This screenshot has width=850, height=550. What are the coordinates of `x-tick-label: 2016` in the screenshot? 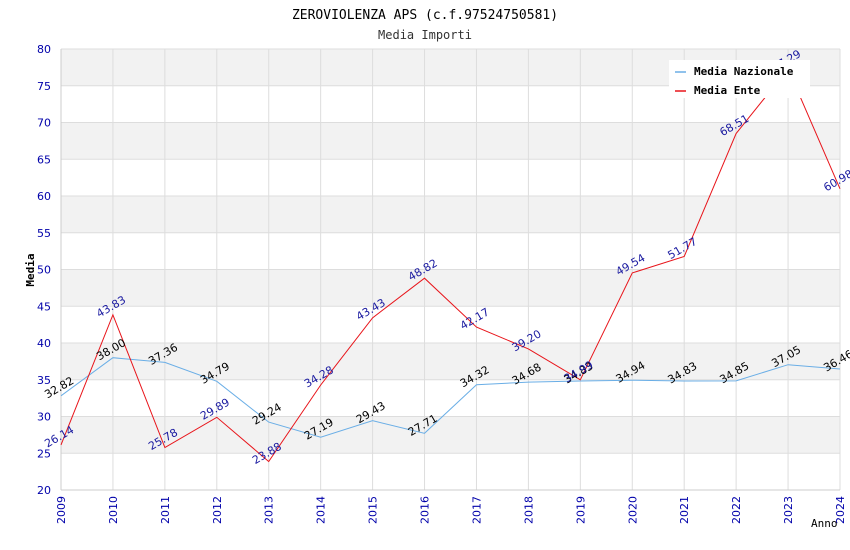 It's located at (425, 510).